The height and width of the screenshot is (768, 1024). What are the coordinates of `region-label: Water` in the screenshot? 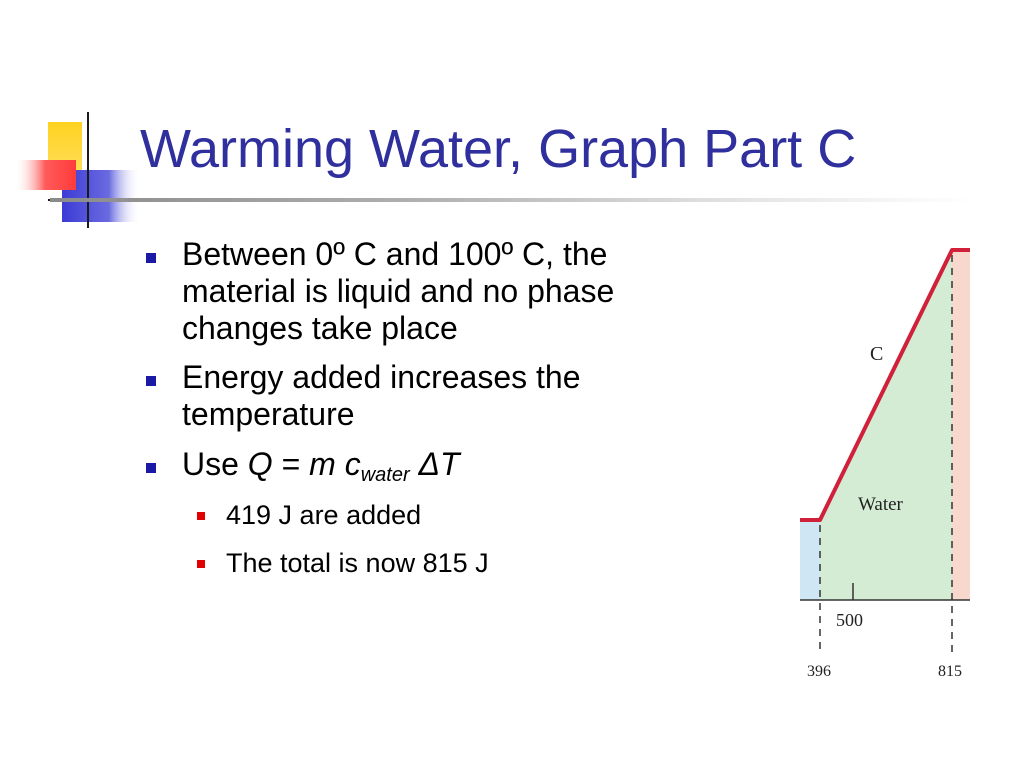 It's located at (881, 504).